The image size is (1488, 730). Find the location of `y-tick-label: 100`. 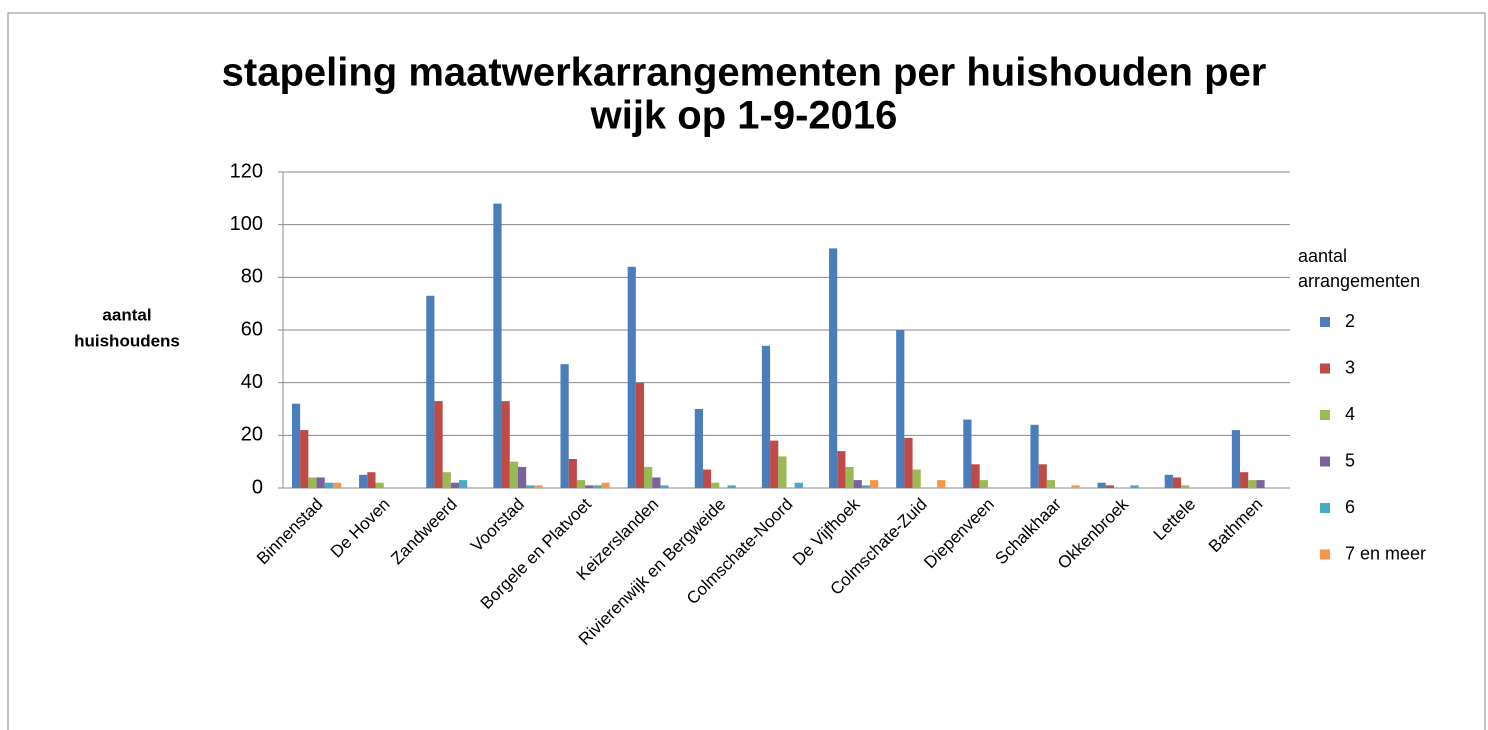

y-tick-label: 100 is located at coordinates (246, 224).